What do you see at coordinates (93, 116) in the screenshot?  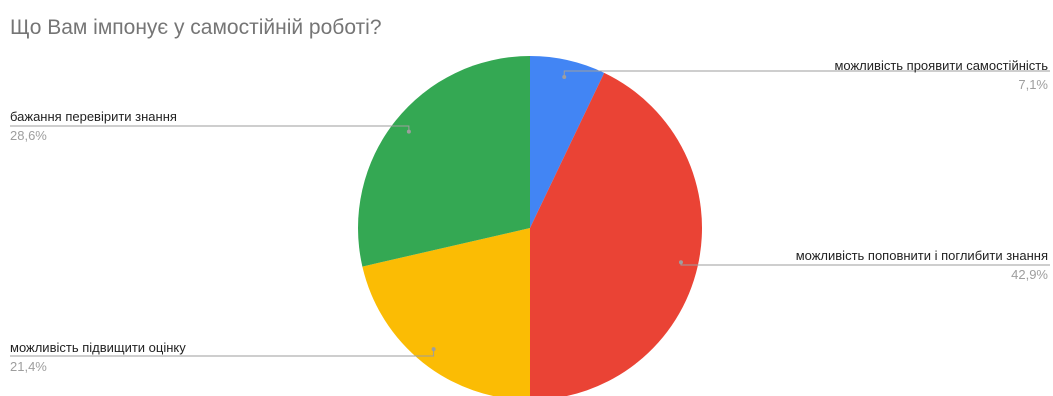 I see `slice-label-4: бажання перевірити знання` at bounding box center [93, 116].